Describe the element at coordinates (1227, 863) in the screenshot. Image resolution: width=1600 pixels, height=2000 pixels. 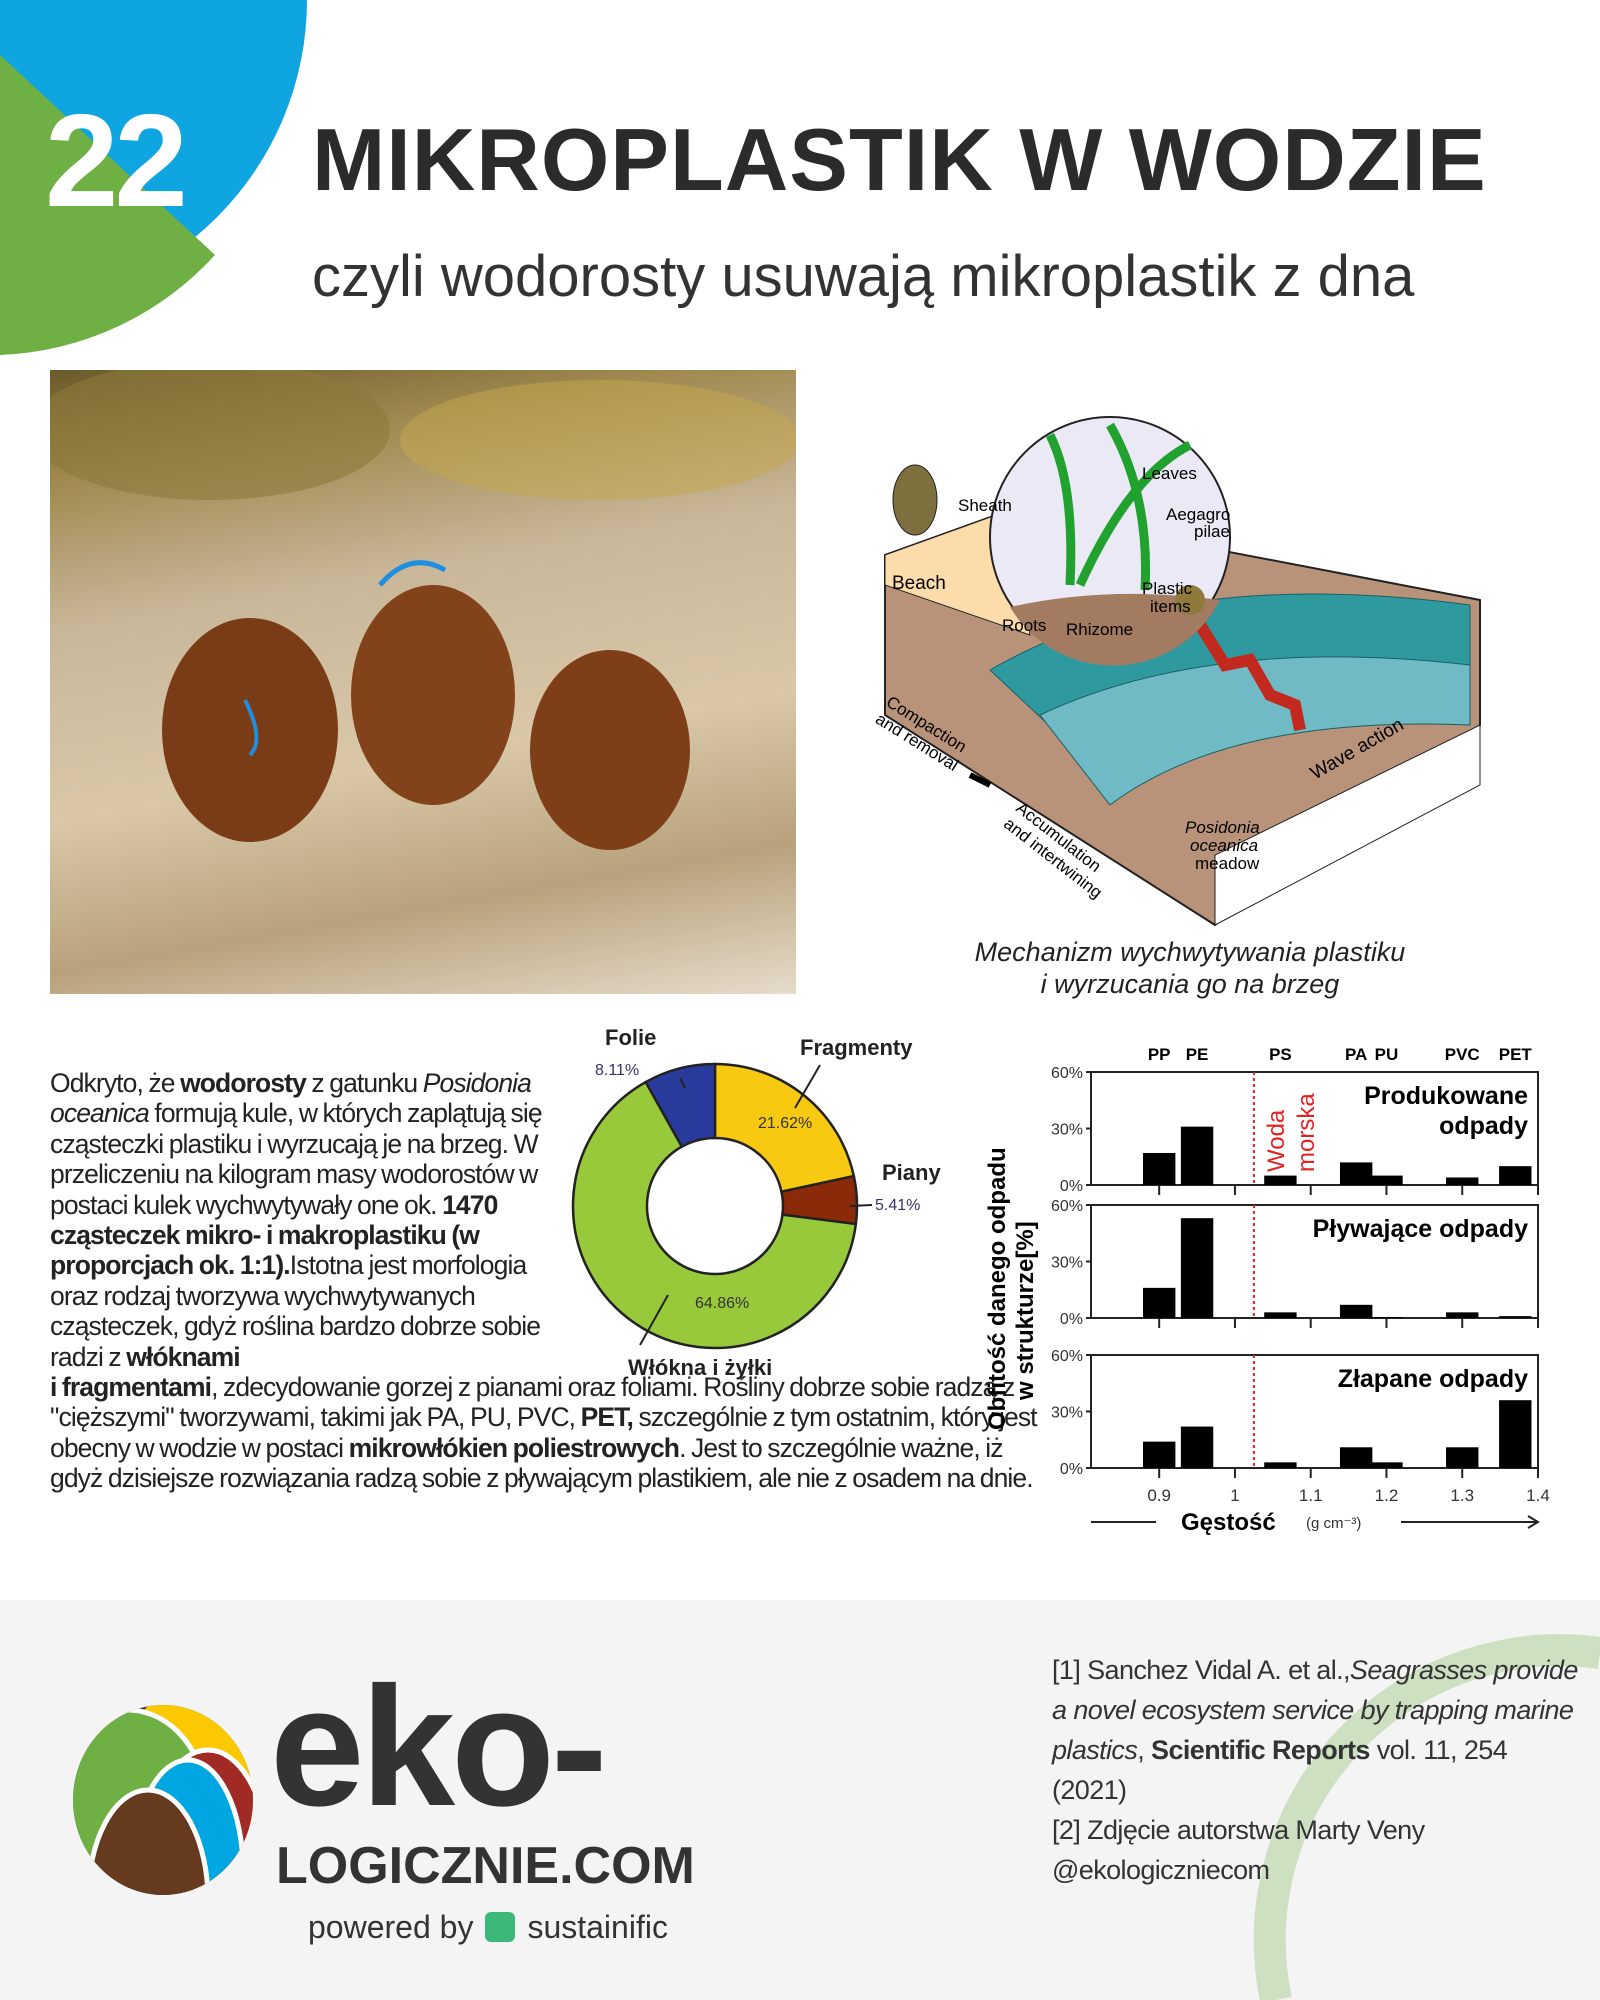
I see `label-meadow: meadow` at that location.